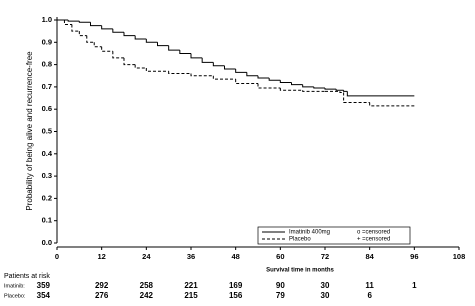 The image size is (475, 306). I want to click on risk-count: 169, so click(236, 285).